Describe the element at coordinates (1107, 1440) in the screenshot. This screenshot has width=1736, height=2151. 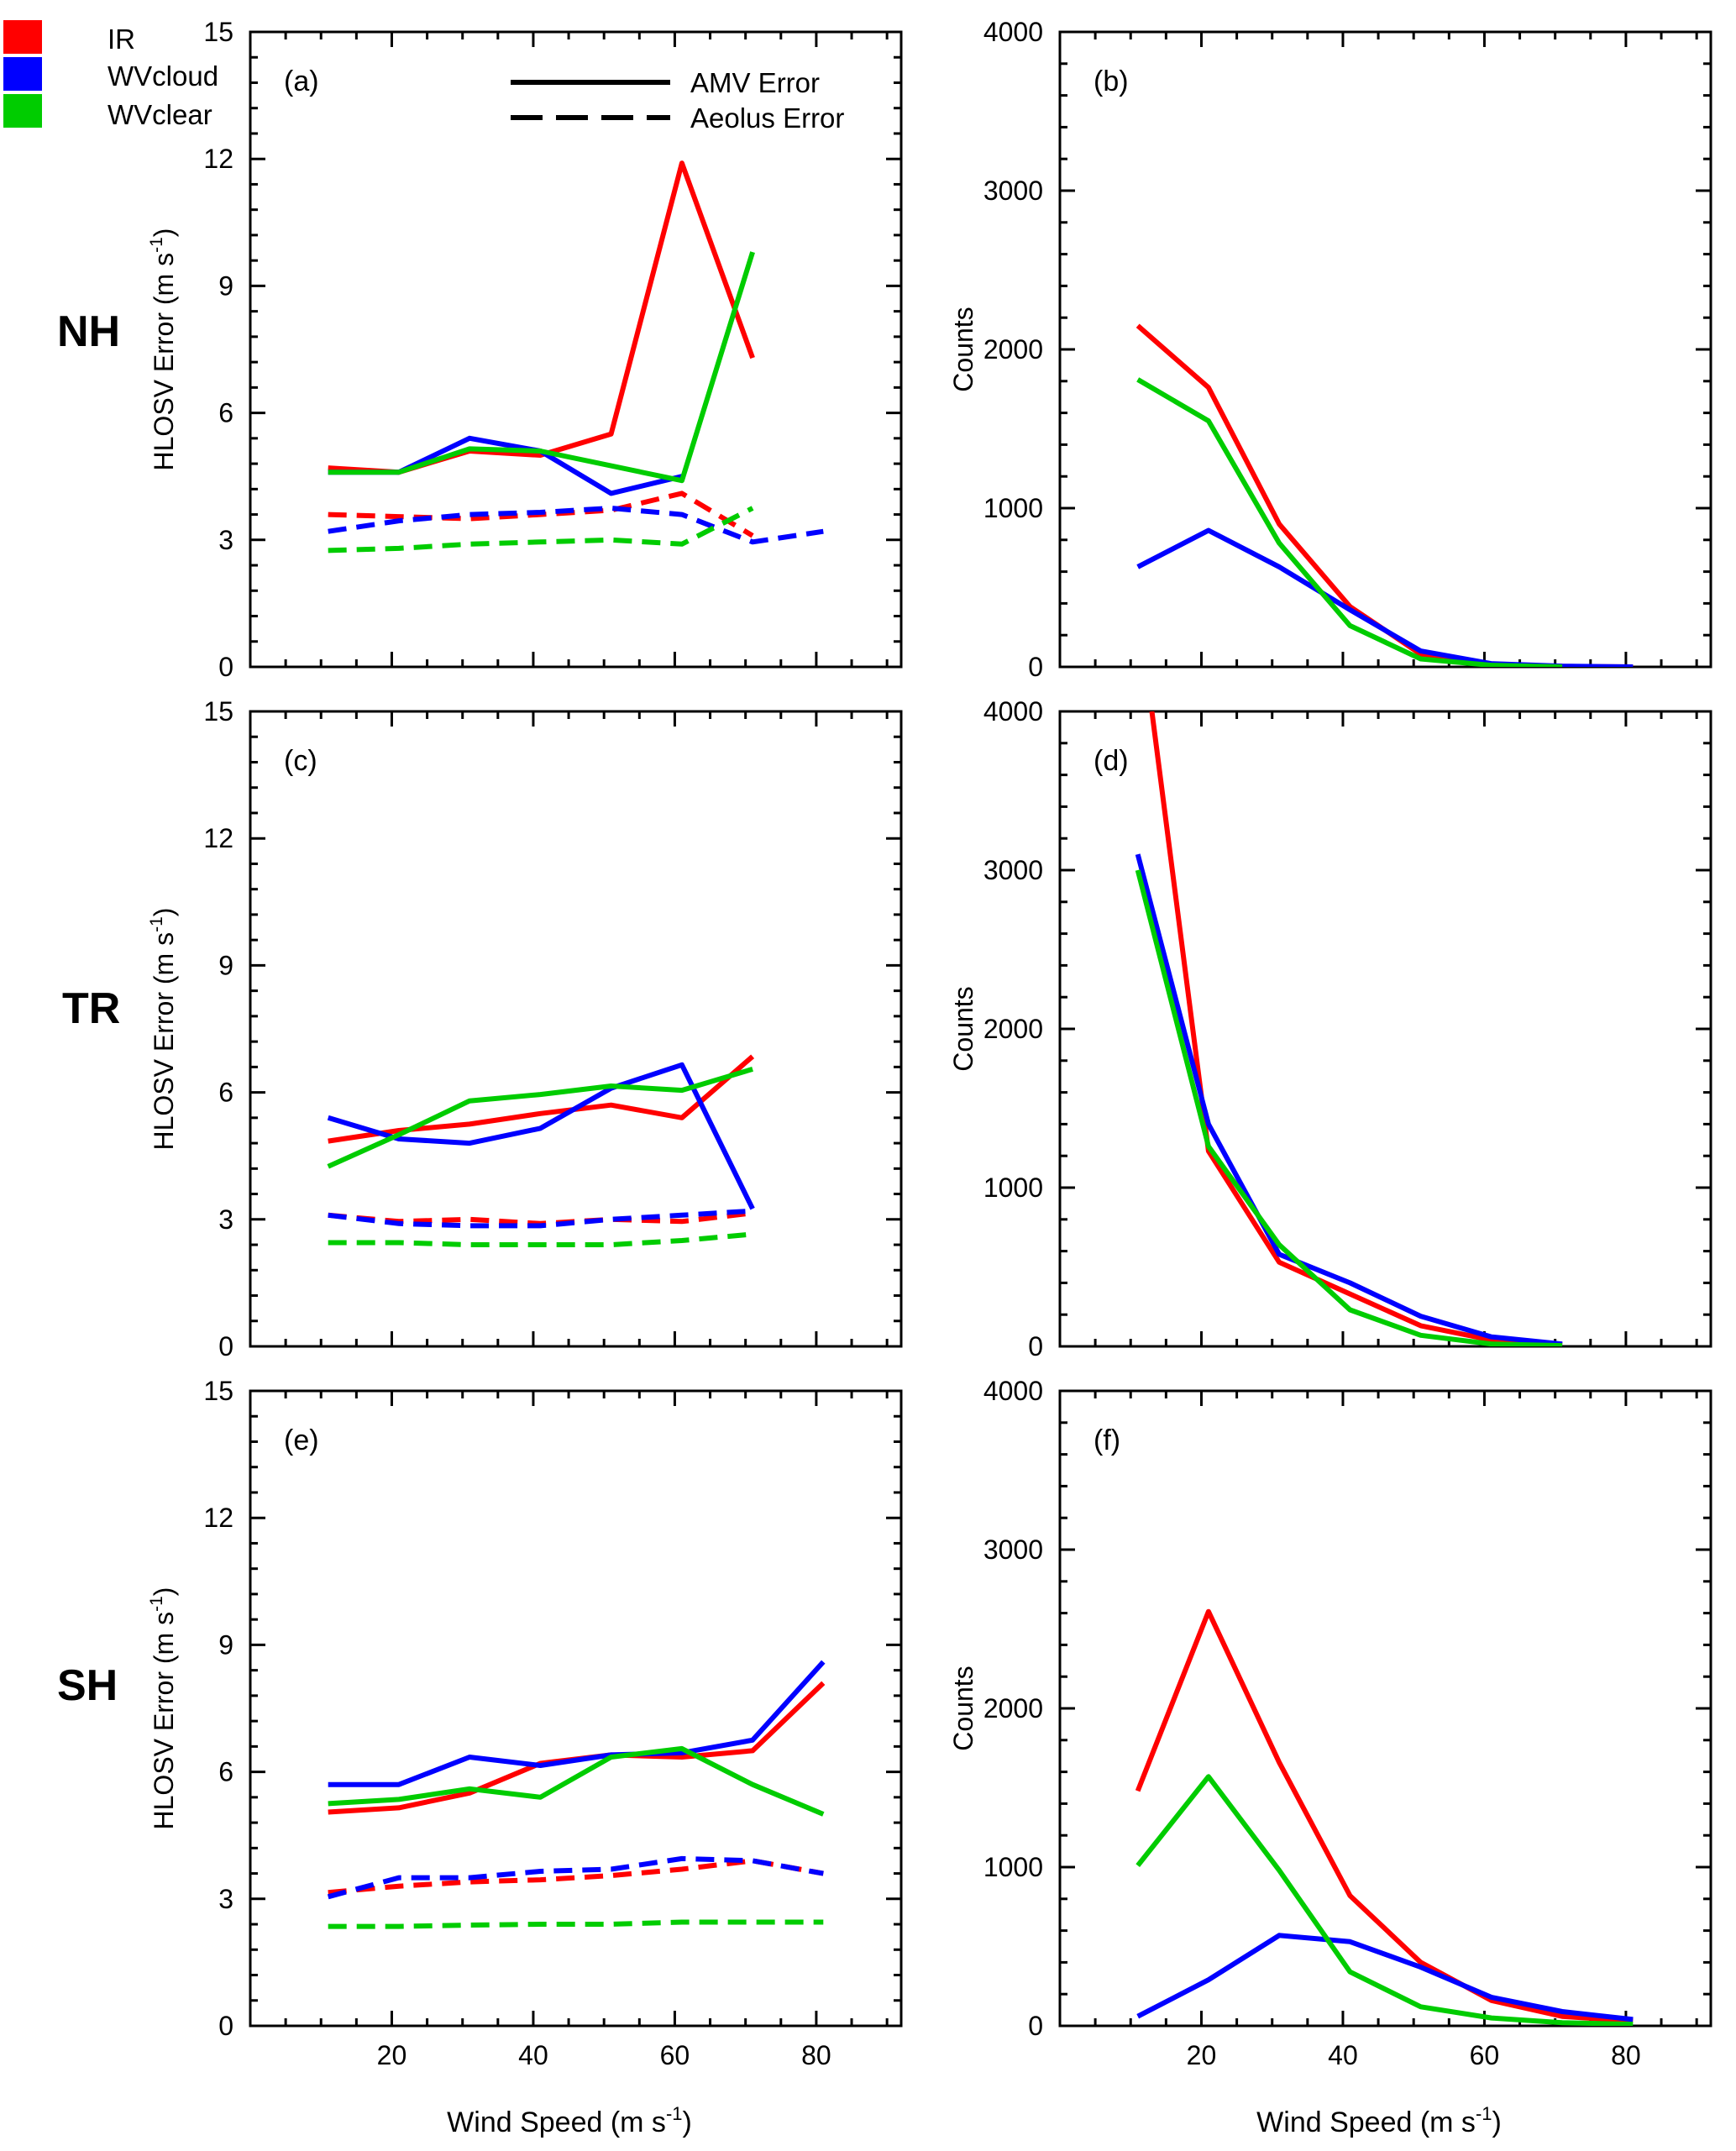
I see `panel-label: (f)` at that location.